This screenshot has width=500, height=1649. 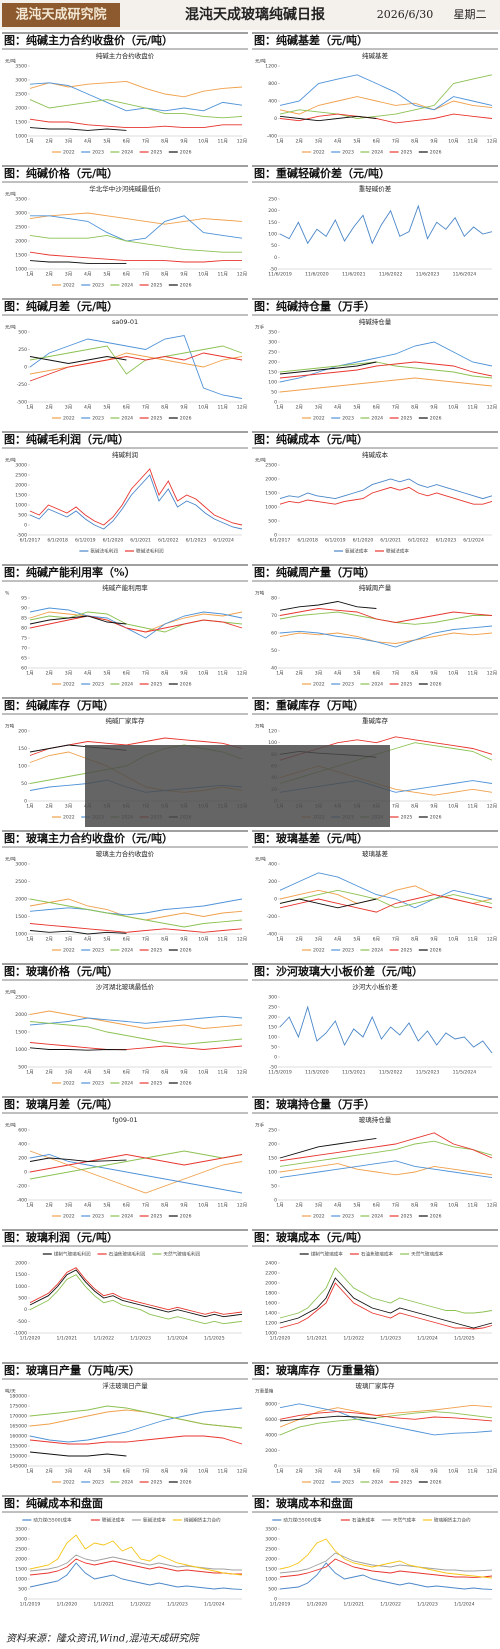 What do you see at coordinates (272, 200) in the screenshot?
I see `y-tick-label: 250` at bounding box center [272, 200].